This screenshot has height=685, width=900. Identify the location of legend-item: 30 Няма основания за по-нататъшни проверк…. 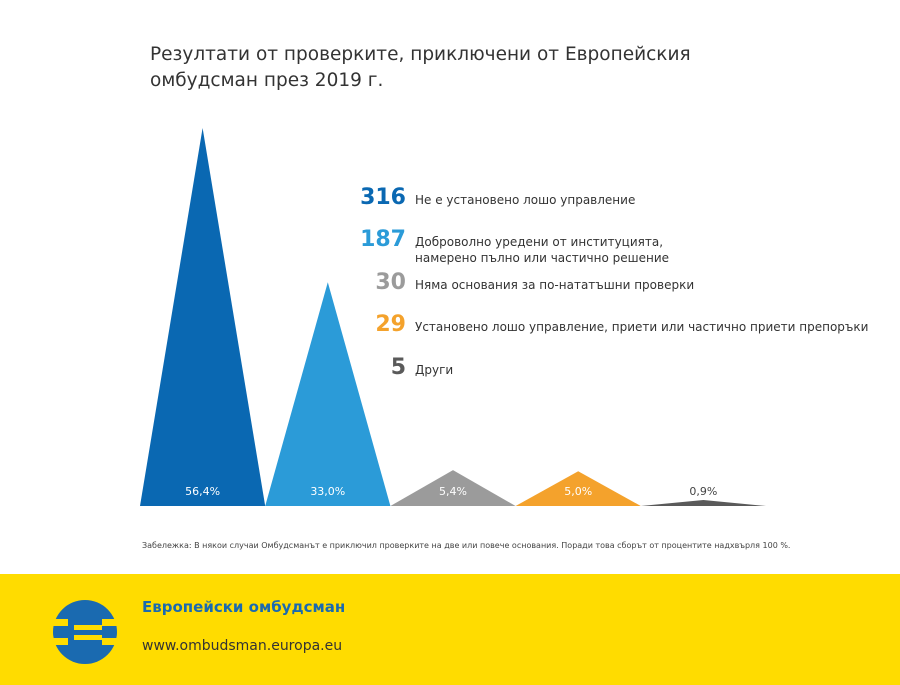
(517, 283).